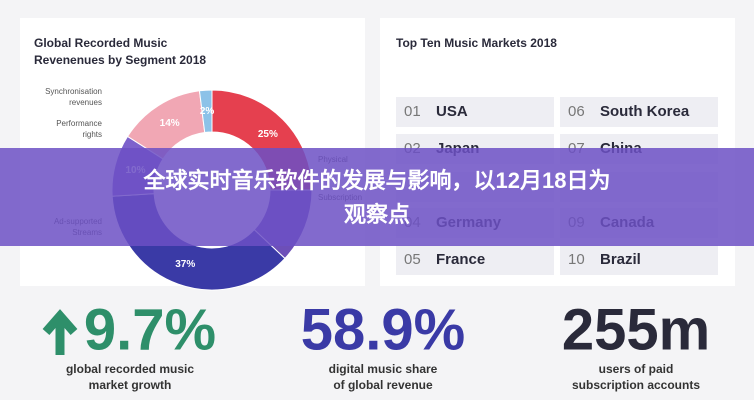  I want to click on stat-value: 9.7%, so click(150, 329).